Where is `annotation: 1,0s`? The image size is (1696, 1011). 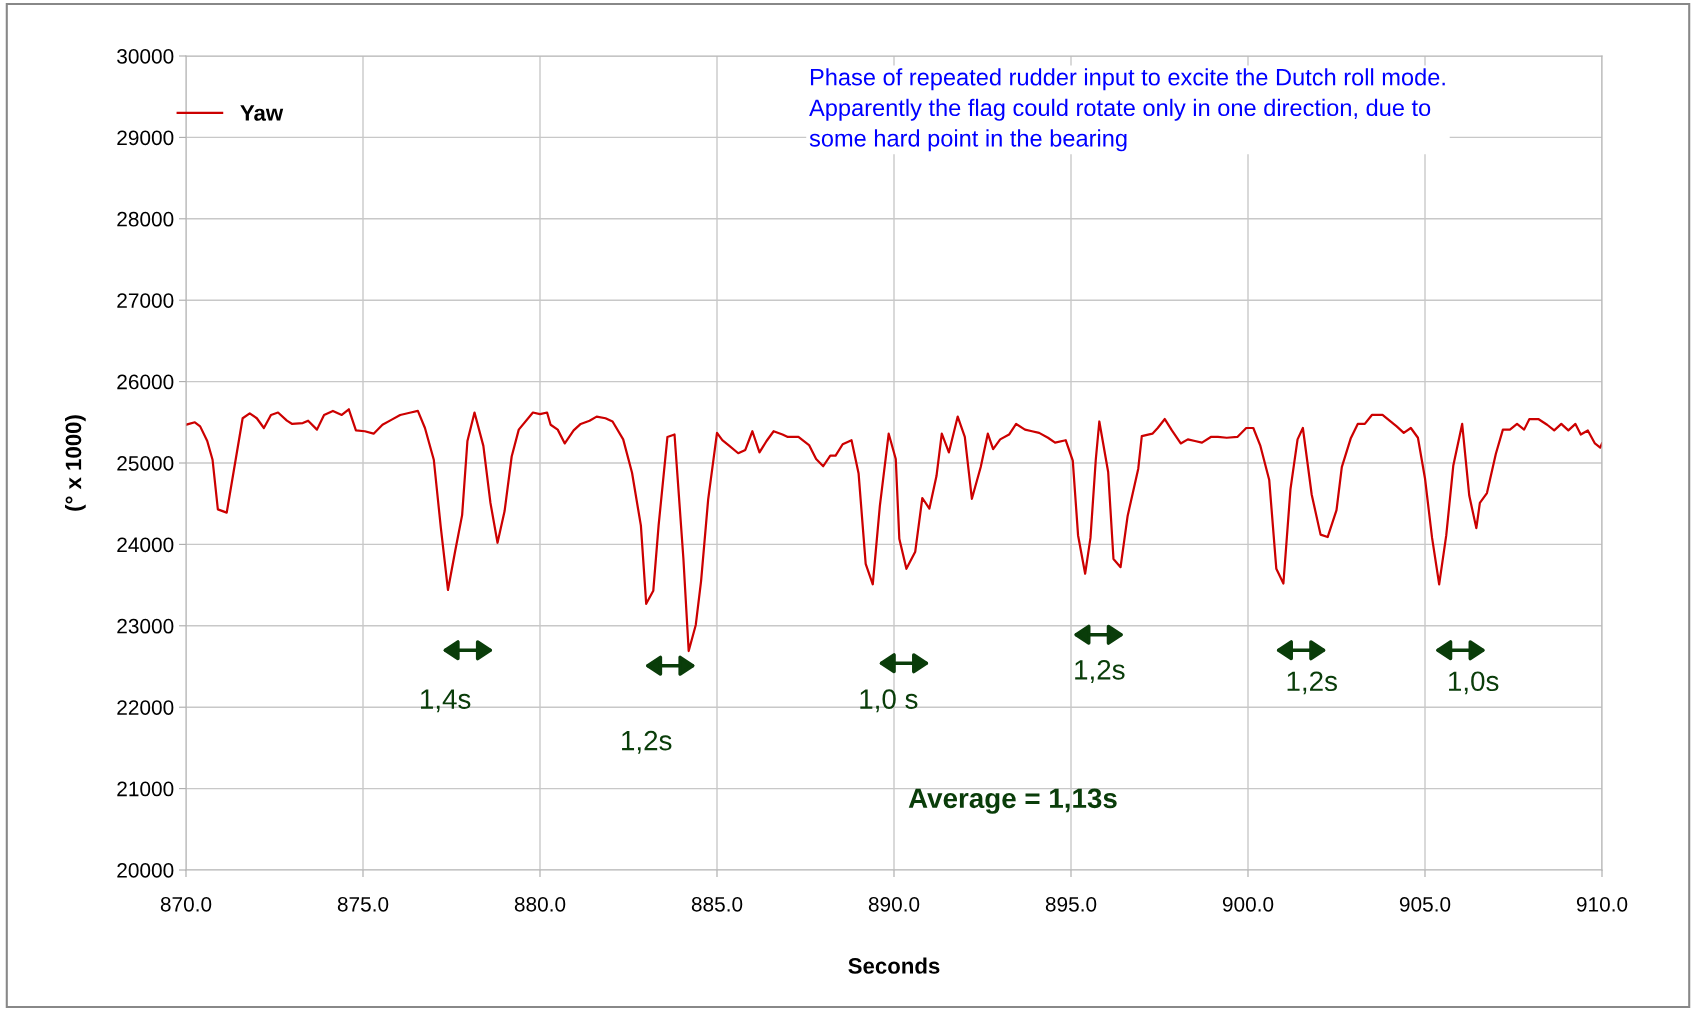
annotation: 1,0s is located at coordinates (1474, 683).